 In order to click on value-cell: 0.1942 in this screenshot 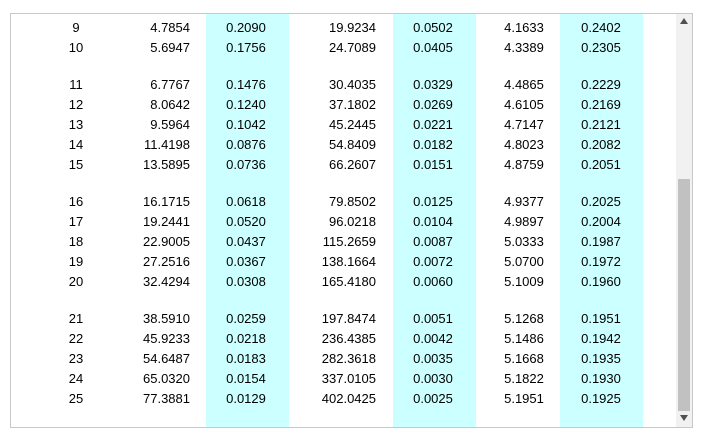, I will do `click(601, 338)`.